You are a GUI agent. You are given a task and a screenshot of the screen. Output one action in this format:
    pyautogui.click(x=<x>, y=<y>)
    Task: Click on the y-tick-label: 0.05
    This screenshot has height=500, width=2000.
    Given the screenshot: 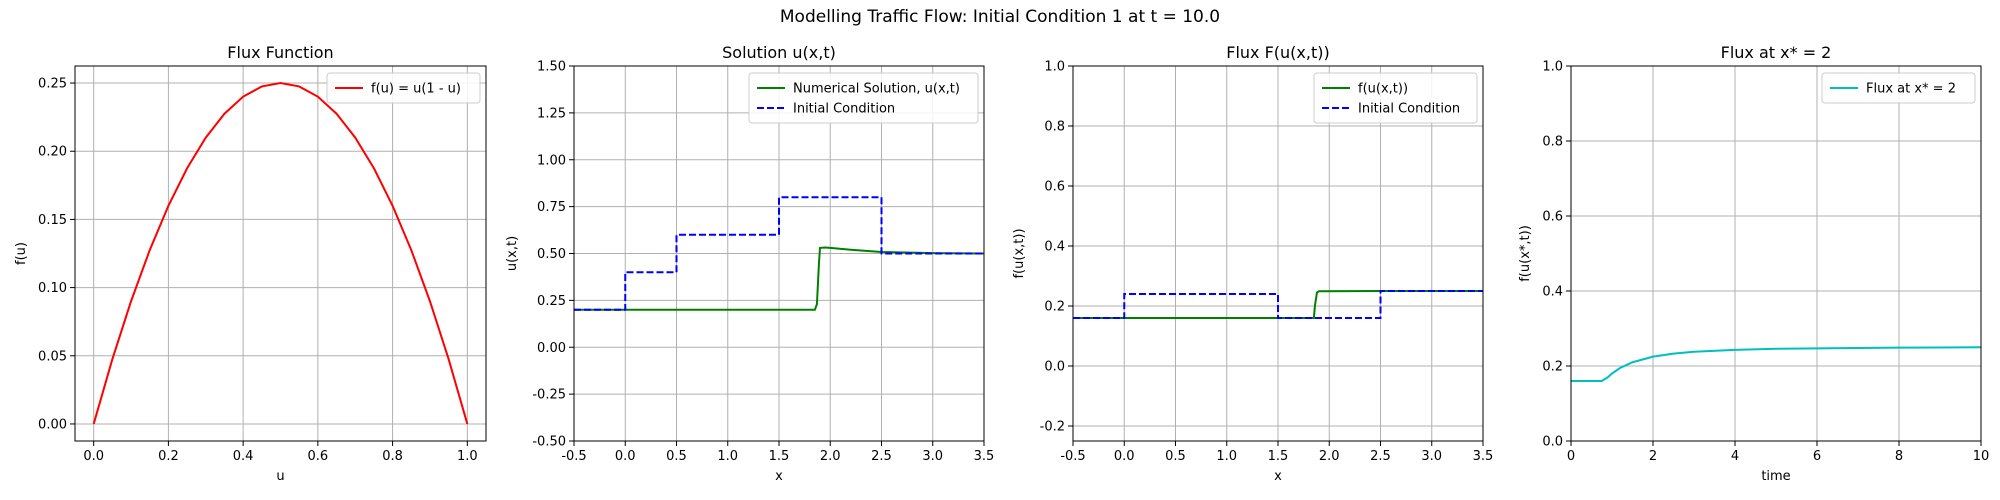 What is the action you would take?
    pyautogui.click(x=52, y=356)
    